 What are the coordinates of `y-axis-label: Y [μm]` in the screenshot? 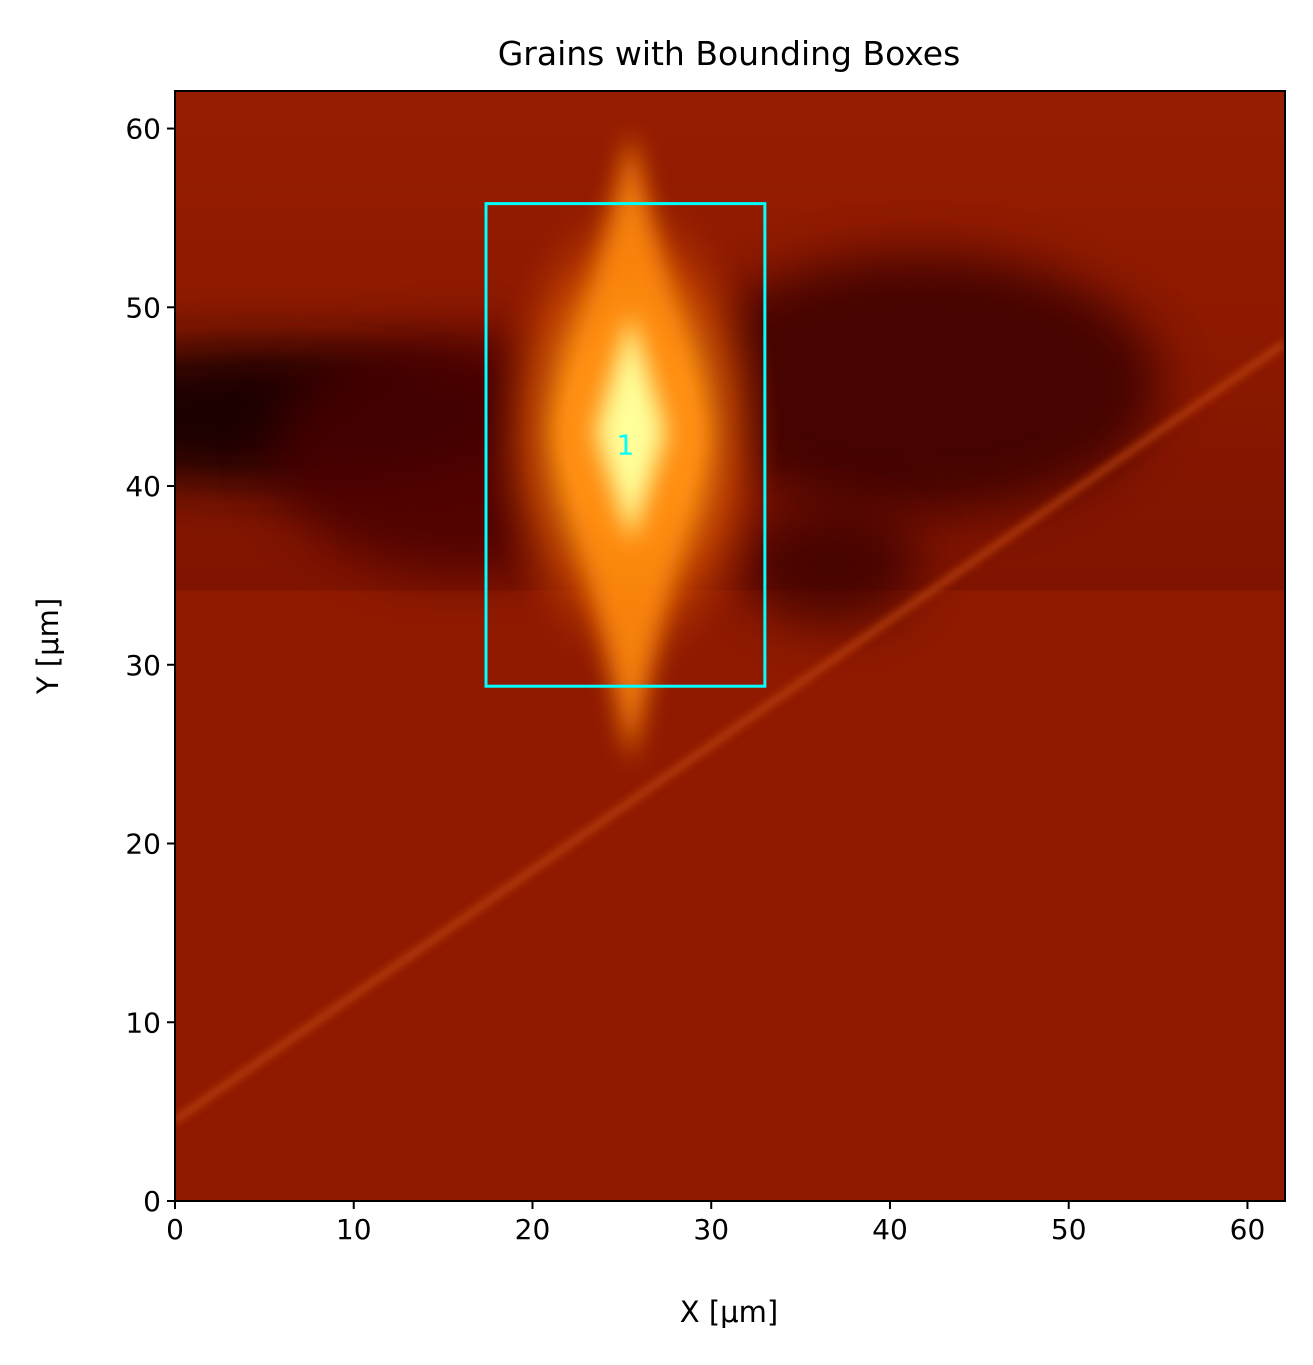 It's located at (48, 646).